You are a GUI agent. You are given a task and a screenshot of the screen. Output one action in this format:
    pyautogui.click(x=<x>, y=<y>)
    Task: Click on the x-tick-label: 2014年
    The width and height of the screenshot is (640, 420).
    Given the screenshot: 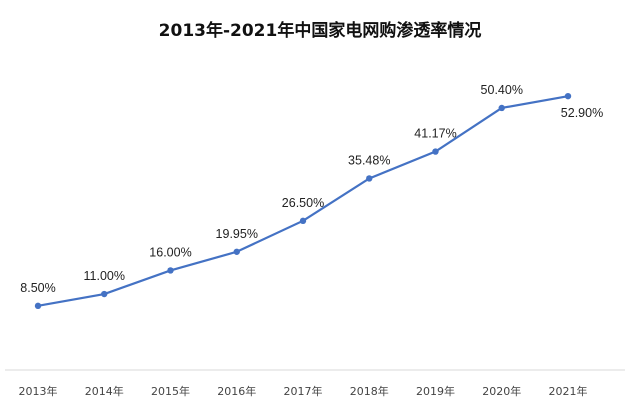 What is the action you would take?
    pyautogui.click(x=104, y=391)
    